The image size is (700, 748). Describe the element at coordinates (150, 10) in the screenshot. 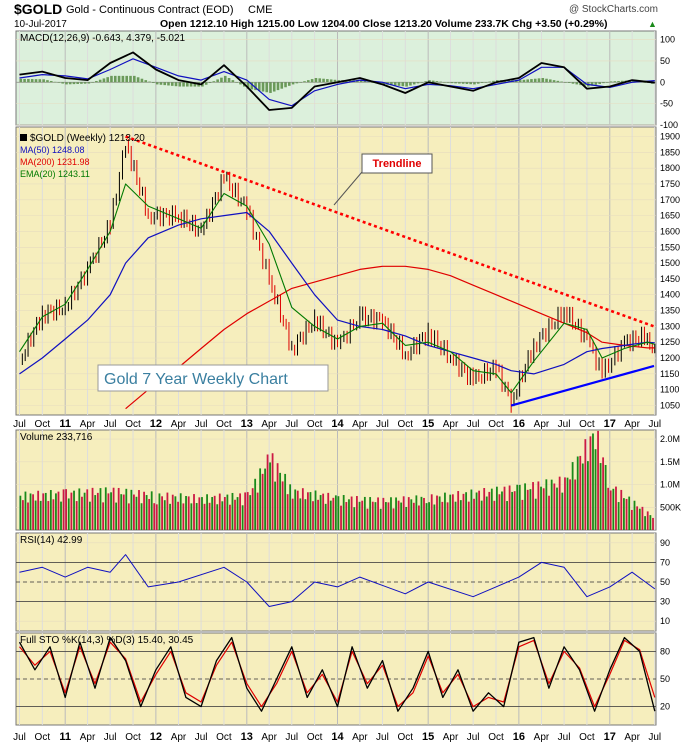

I see `chart-name: Gold - Continuous Contract (EOD)` at that location.